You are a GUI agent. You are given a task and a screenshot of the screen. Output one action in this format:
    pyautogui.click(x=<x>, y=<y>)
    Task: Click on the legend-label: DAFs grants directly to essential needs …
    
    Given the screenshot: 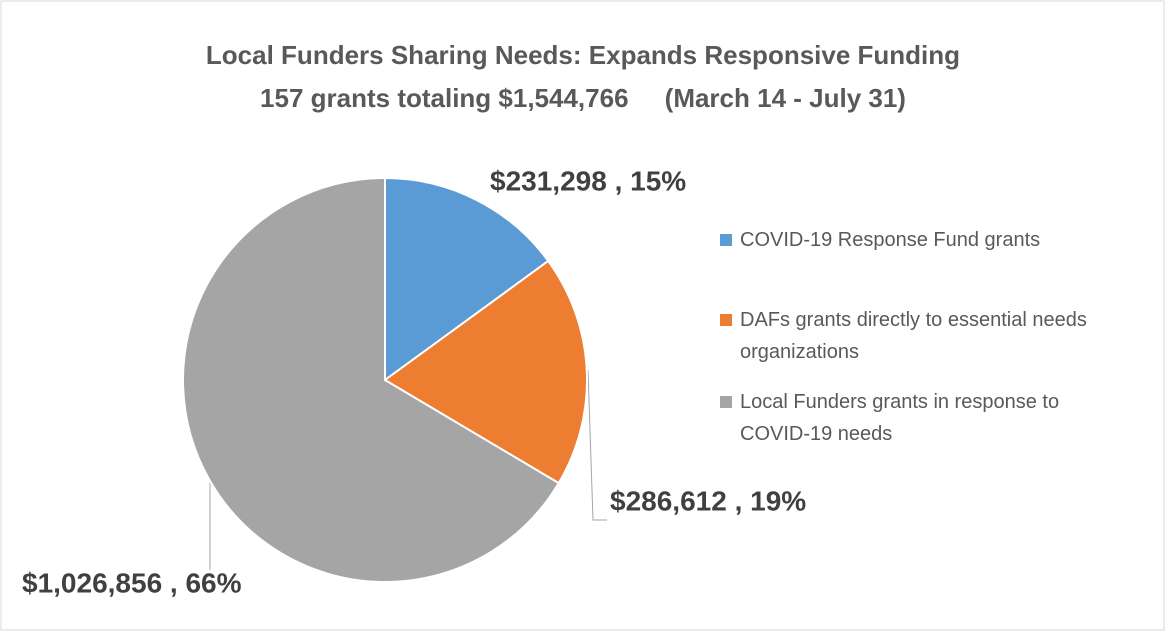 What is the action you would take?
    pyautogui.click(x=913, y=336)
    